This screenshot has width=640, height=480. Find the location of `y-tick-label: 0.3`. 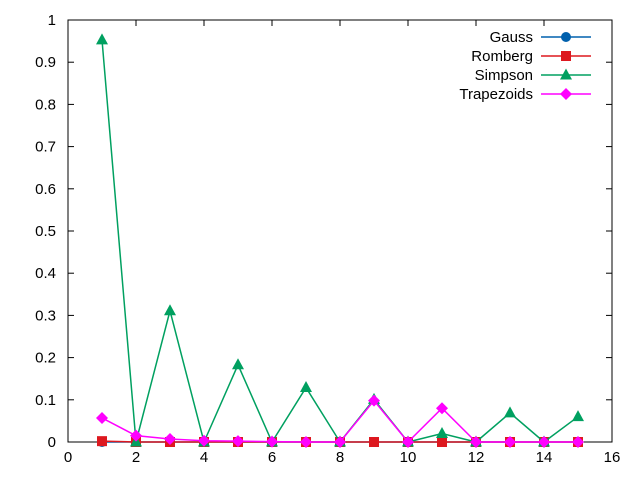

y-tick-label: 0.3 is located at coordinates (45, 315).